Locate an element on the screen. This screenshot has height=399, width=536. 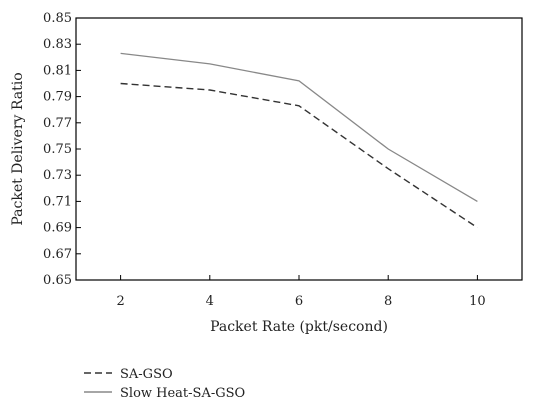
y-tick-label: 0.81 is located at coordinates (57, 70).